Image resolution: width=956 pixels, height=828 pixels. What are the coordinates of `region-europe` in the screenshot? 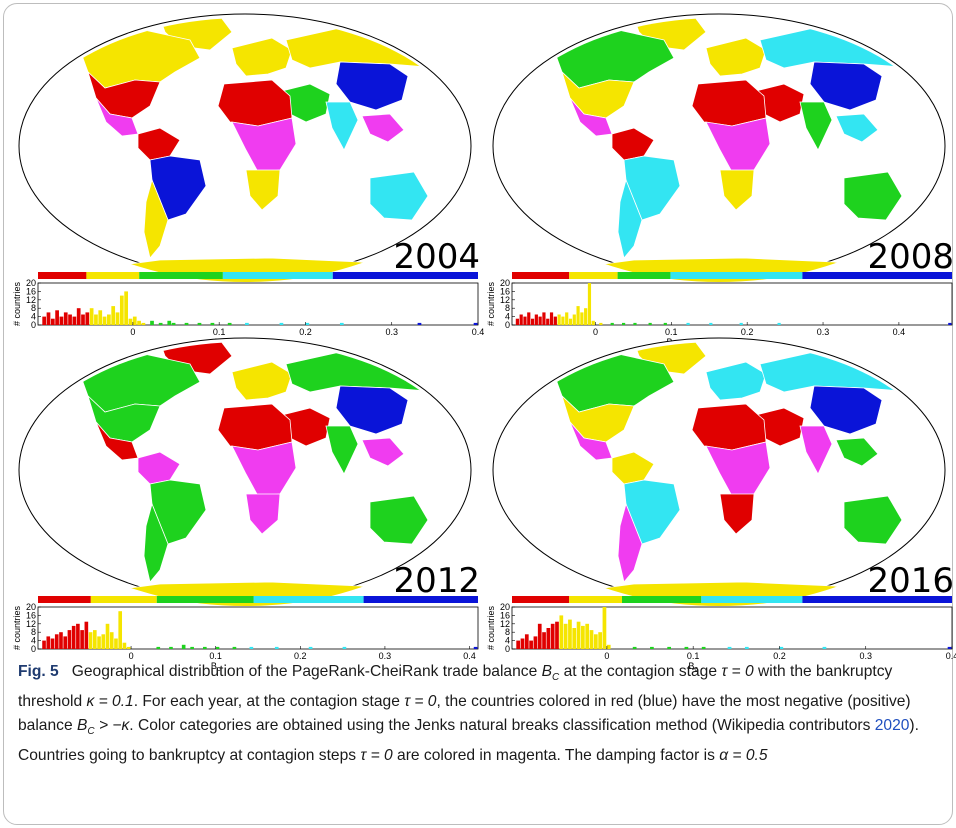 It's located at (262, 57).